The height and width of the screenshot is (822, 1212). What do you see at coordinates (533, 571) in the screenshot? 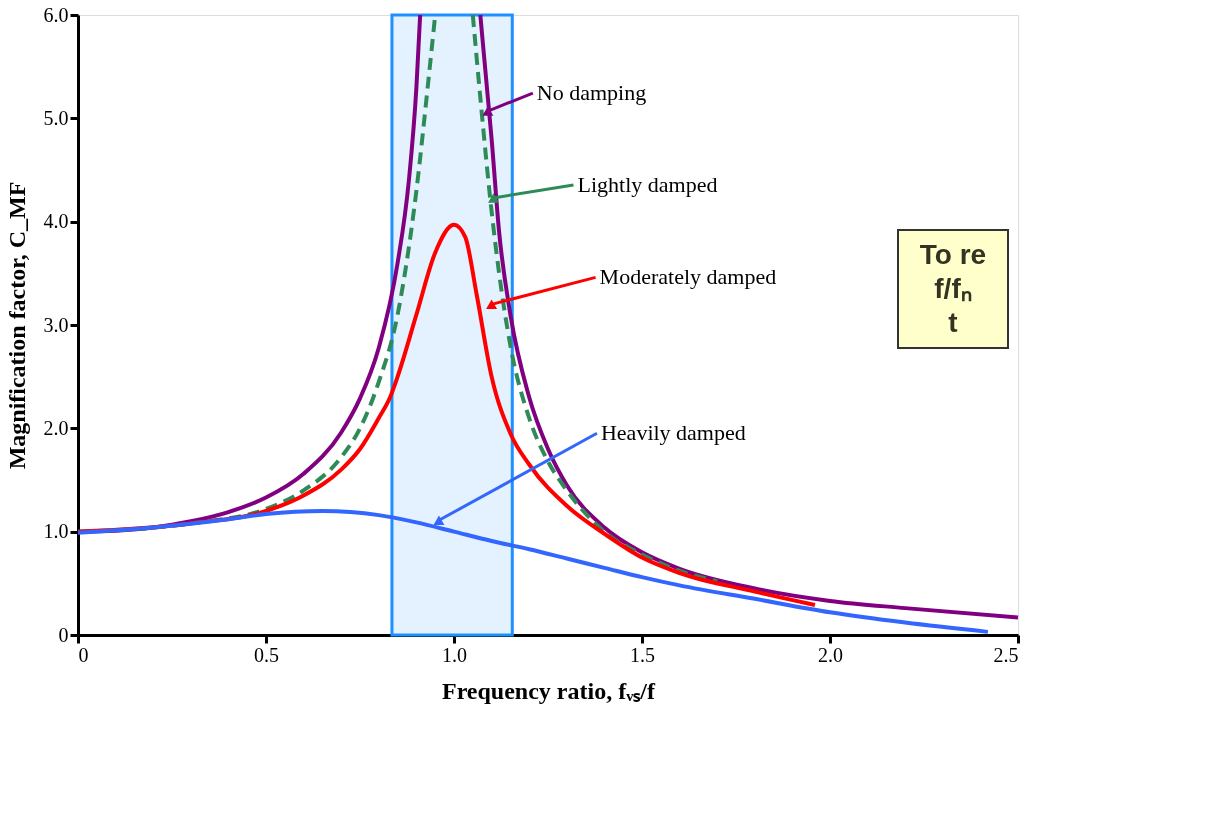
I see `line-series` at bounding box center [533, 571].